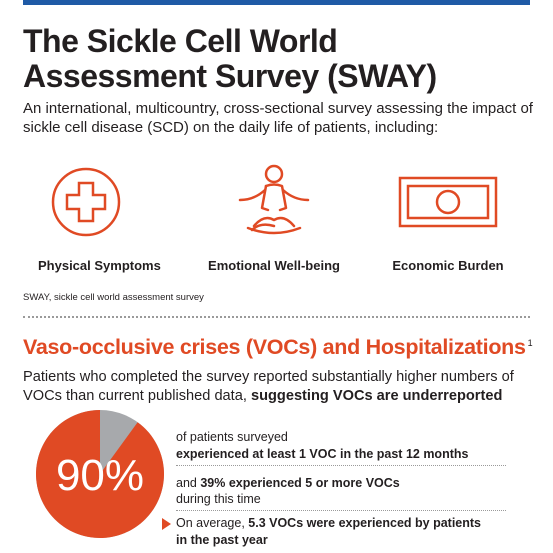  Describe the element at coordinates (274, 265) in the screenshot. I see `impact-label-emotional: Emotional Well-being` at that location.